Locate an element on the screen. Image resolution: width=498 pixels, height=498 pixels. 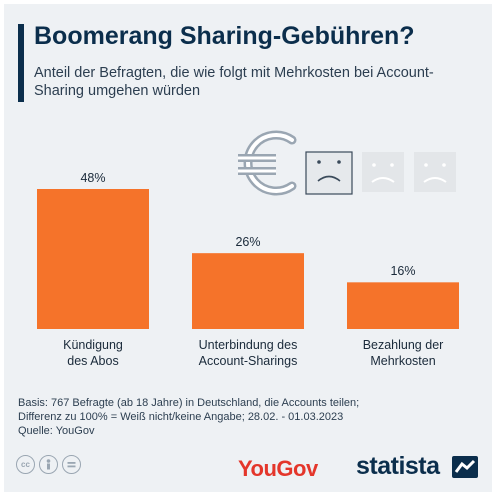
euro-icon is located at coordinates (267, 163).